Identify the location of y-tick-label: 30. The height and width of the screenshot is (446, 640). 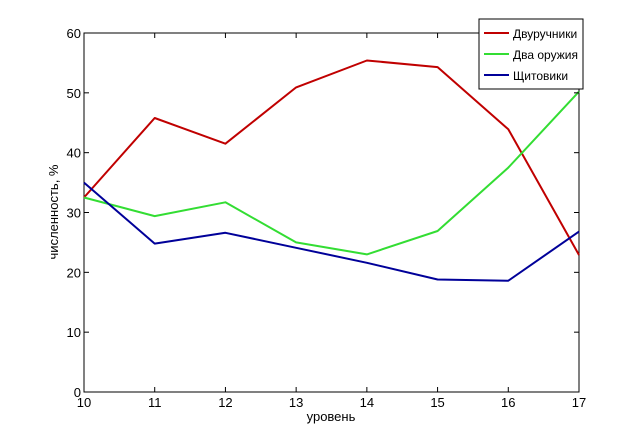
(74, 213).